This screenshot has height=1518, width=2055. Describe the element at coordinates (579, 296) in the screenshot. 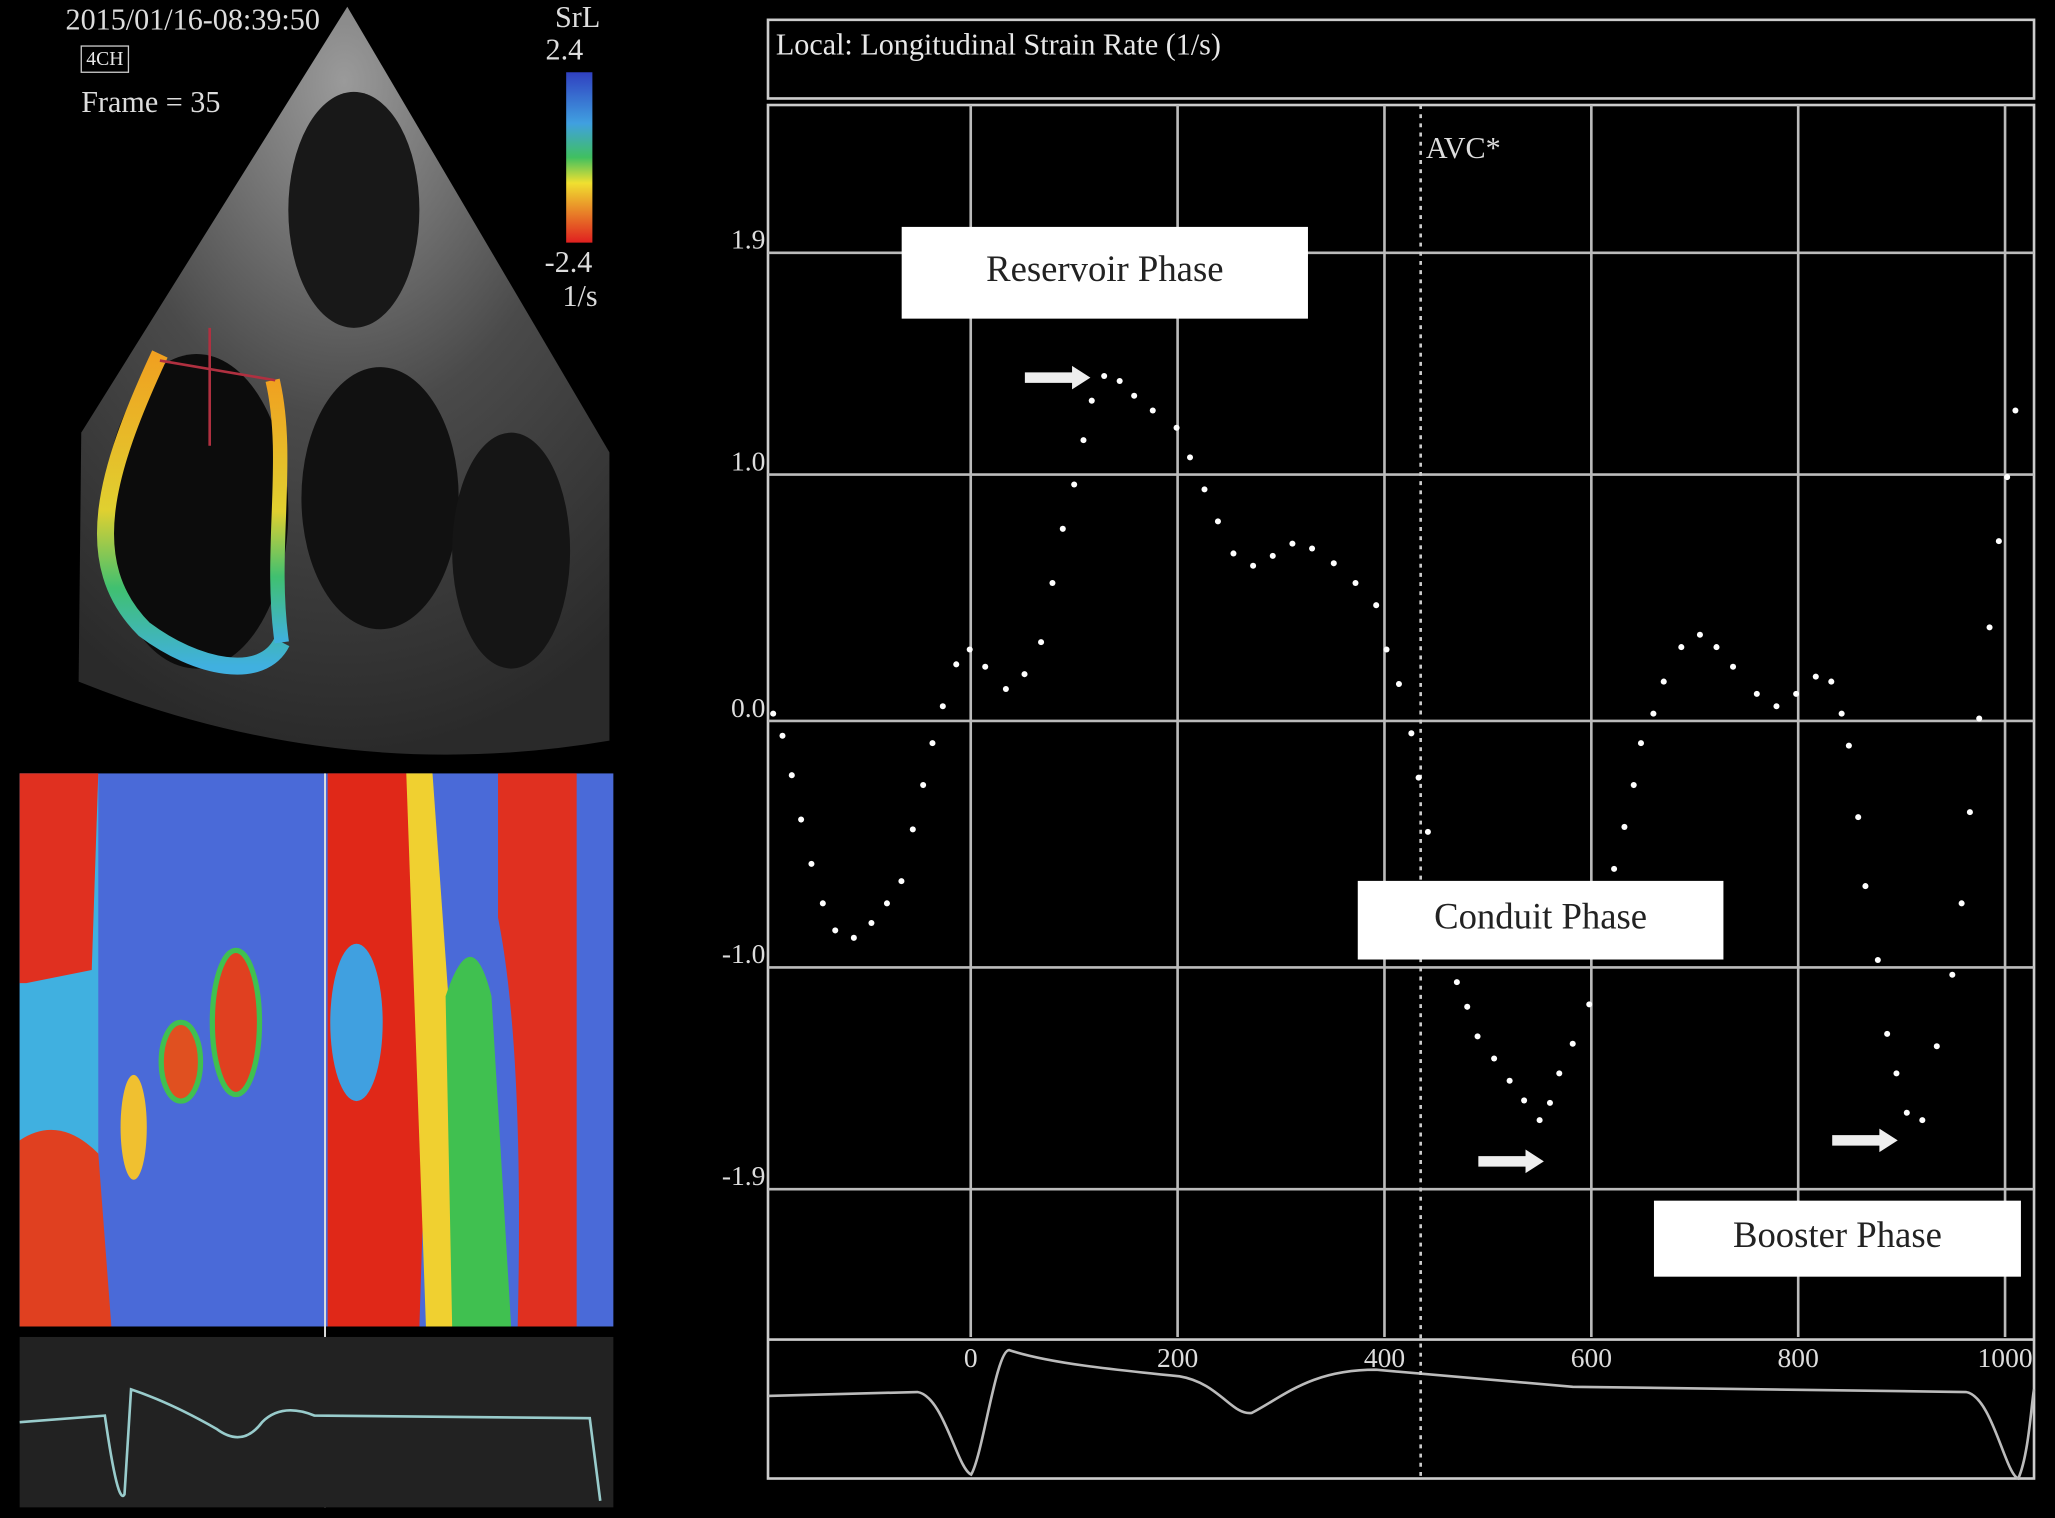

I see `color-bar-unit: 1/s` at that location.